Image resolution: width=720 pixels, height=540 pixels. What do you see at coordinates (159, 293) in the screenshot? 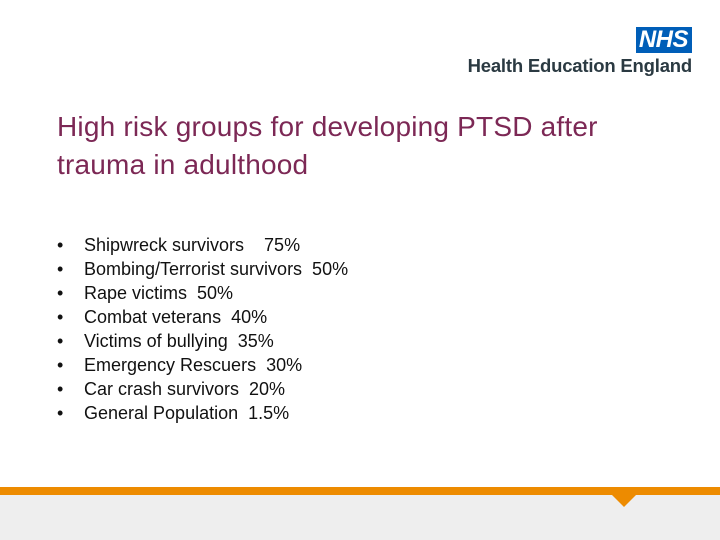
I see `list-item-text: Rape victims 50%` at bounding box center [159, 293].